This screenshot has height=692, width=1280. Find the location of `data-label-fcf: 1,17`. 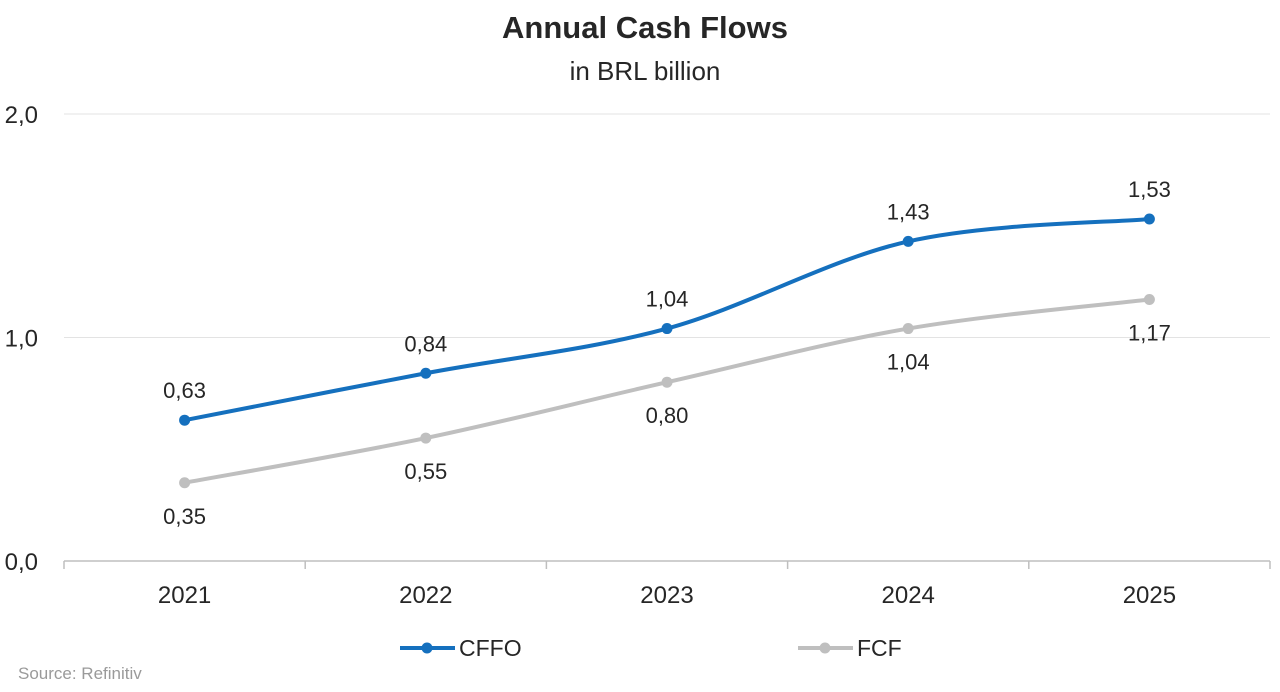

data-label-fcf: 1,17 is located at coordinates (1149, 333).